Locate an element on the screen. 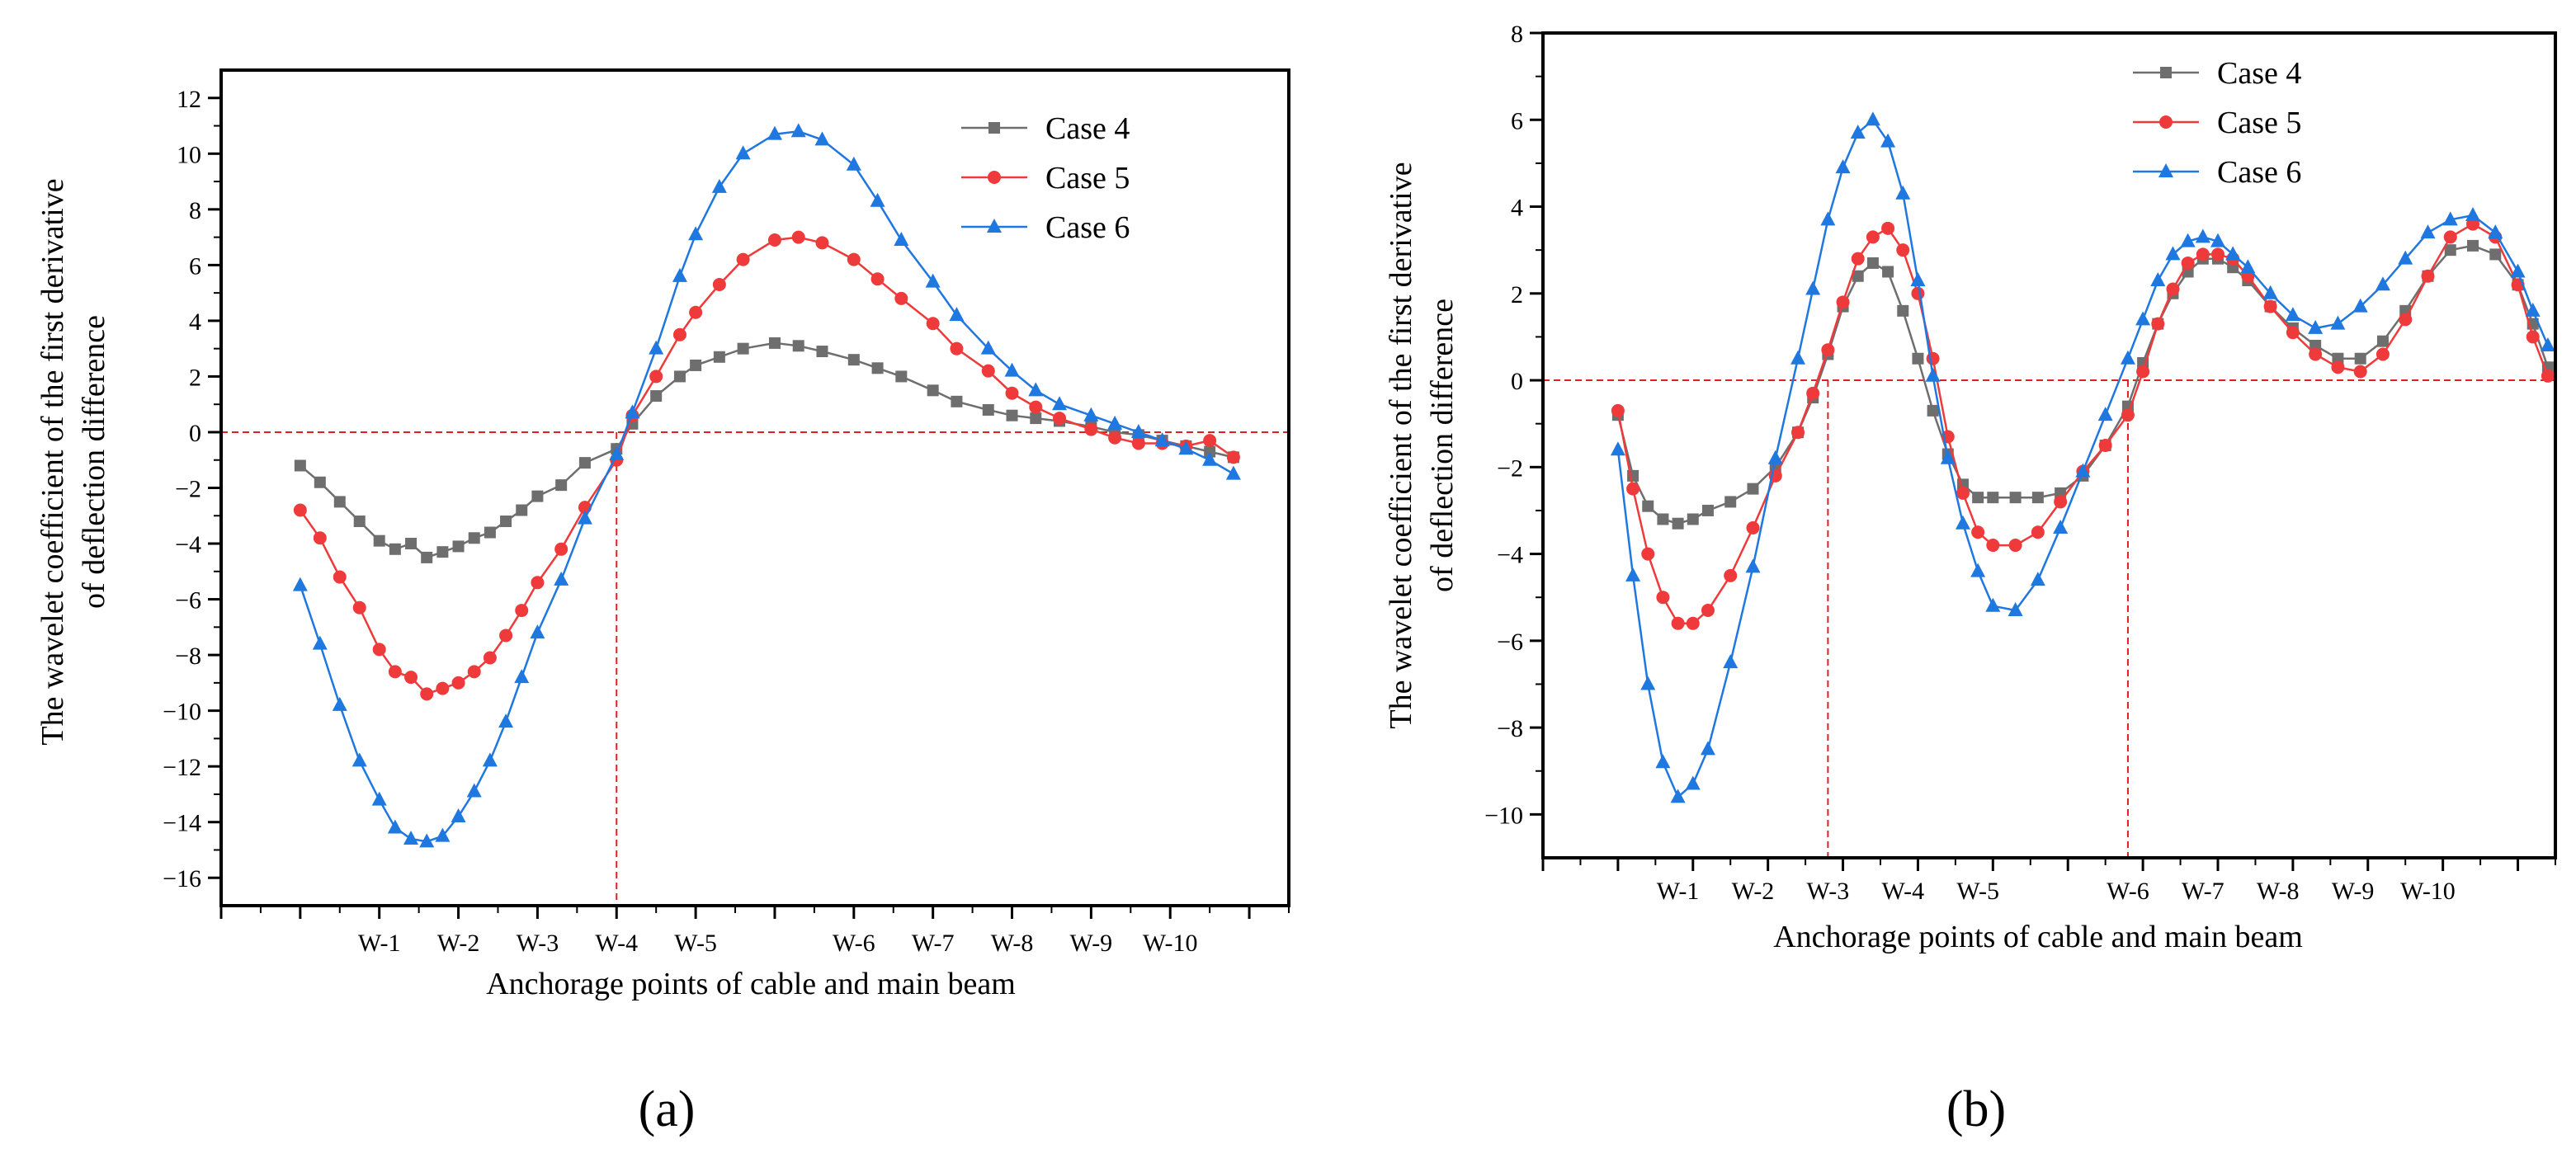 The width and height of the screenshot is (2576, 1163). panel-b-ytick-label: −4 is located at coordinates (1510, 555).